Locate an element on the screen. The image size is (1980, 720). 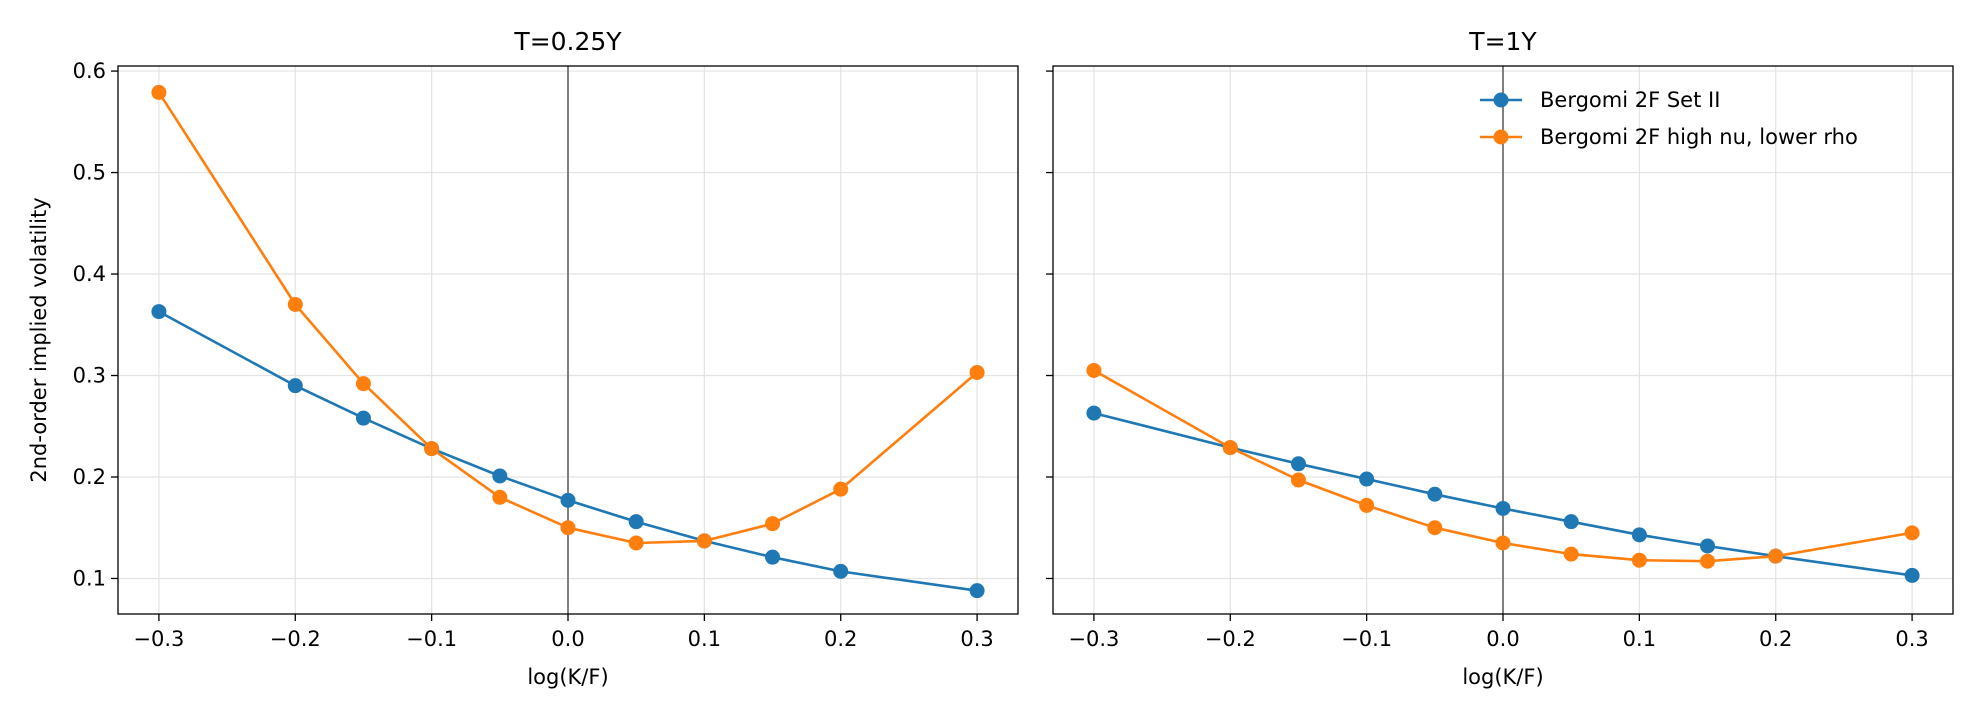
y-tick-label: 0.6 is located at coordinates (89, 71).